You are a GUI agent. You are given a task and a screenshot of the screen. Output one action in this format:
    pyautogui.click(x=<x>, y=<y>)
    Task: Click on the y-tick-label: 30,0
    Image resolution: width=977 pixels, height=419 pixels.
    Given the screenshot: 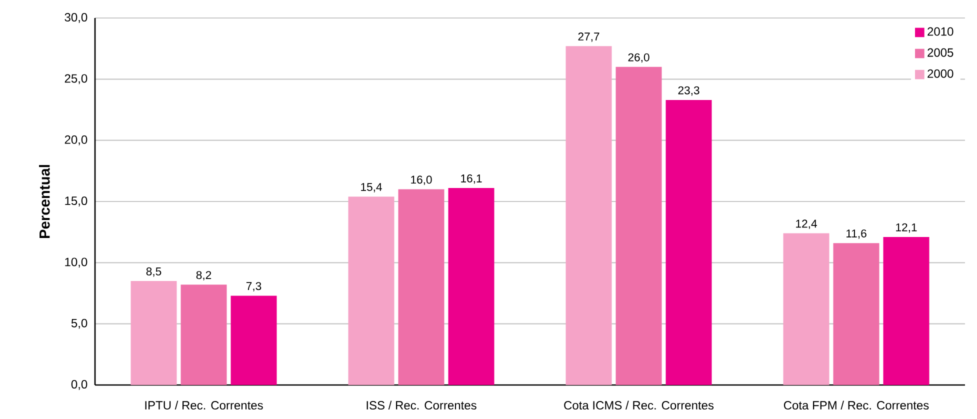 What is the action you would take?
    pyautogui.click(x=76, y=18)
    